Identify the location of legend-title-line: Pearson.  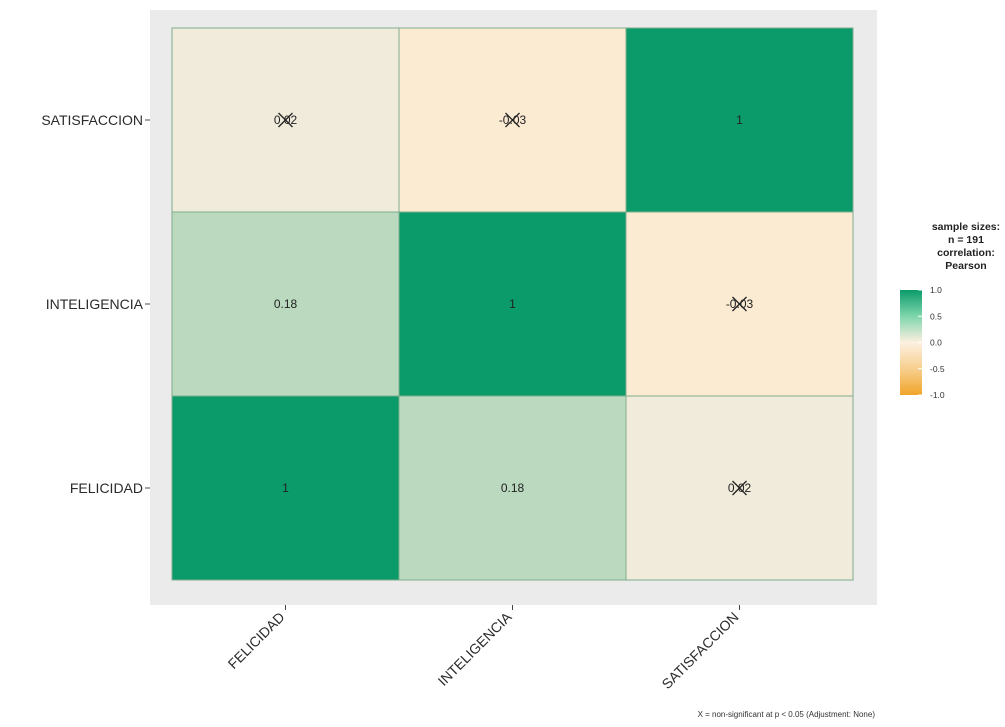
(965, 266).